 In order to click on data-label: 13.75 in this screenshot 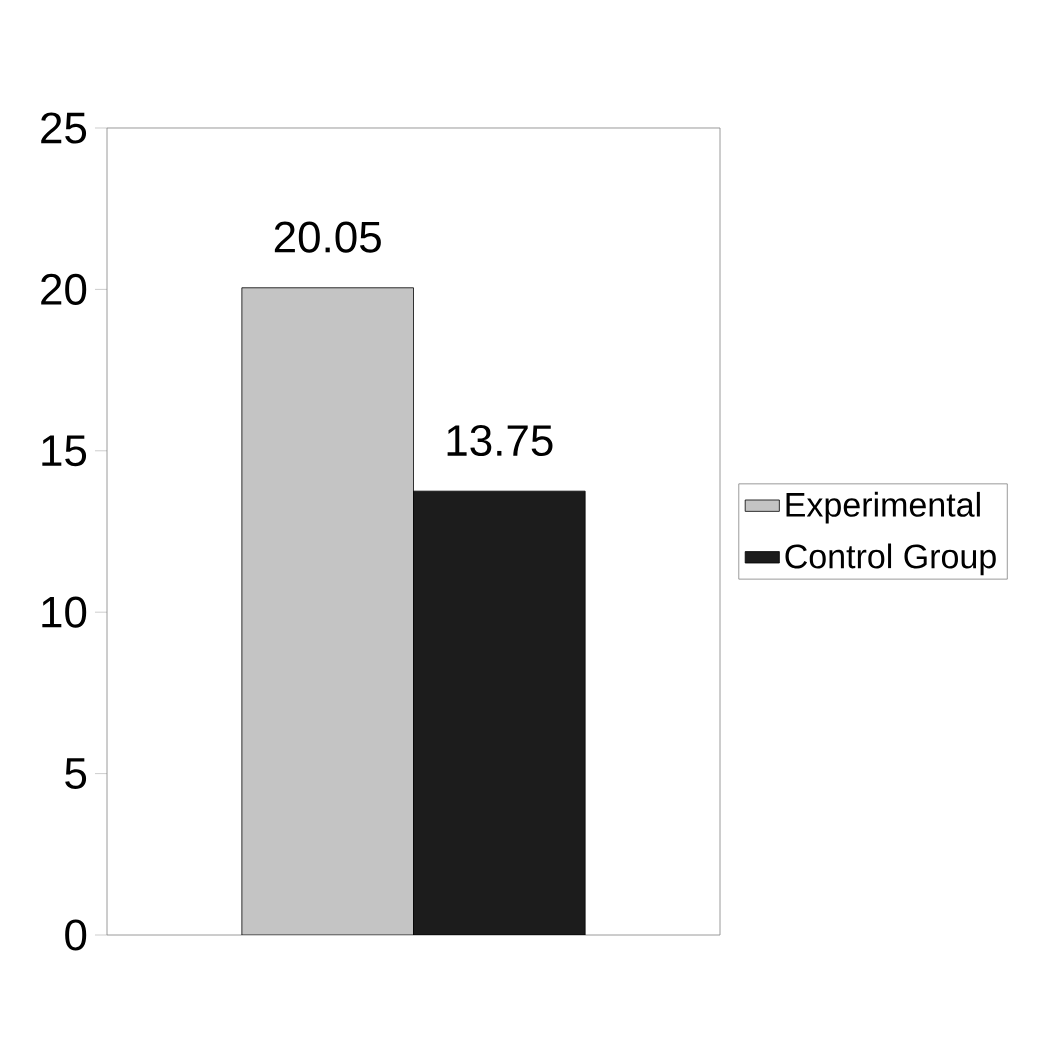, I will do `click(500, 440)`.